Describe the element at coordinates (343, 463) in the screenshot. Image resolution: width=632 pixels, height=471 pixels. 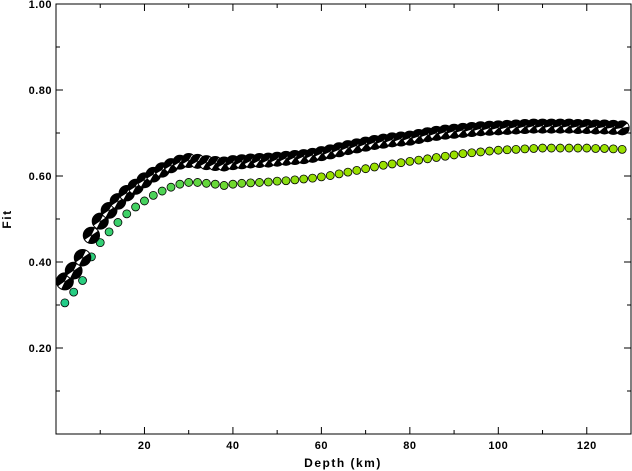
I see `x-axis-label: Depth (km)` at that location.